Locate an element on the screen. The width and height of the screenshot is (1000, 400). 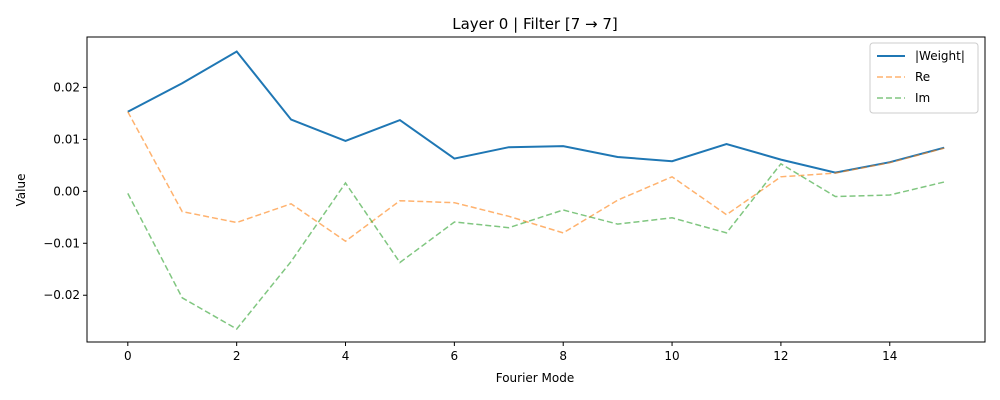
x-tick-label: 2 is located at coordinates (237, 356).